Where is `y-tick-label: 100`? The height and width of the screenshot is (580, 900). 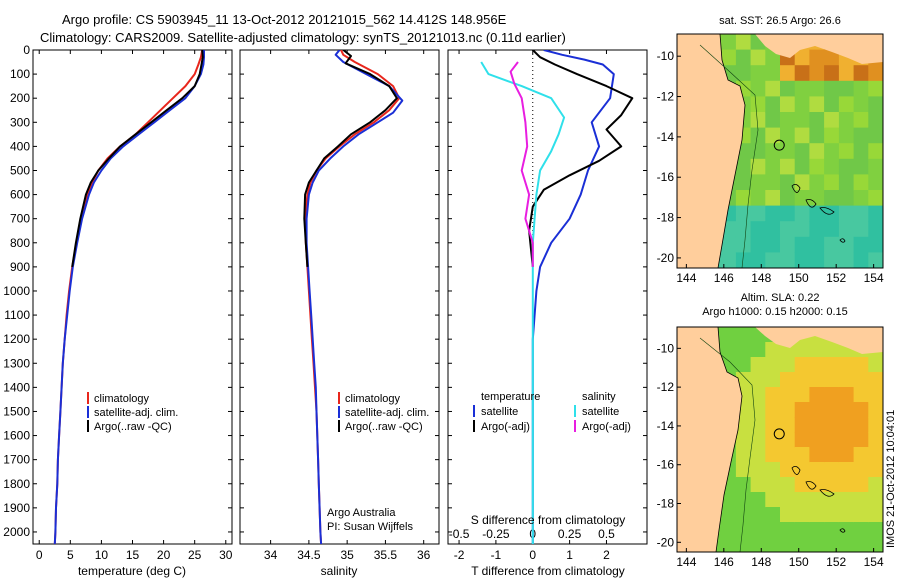
y-tick-label: 100 is located at coordinates (20, 74).